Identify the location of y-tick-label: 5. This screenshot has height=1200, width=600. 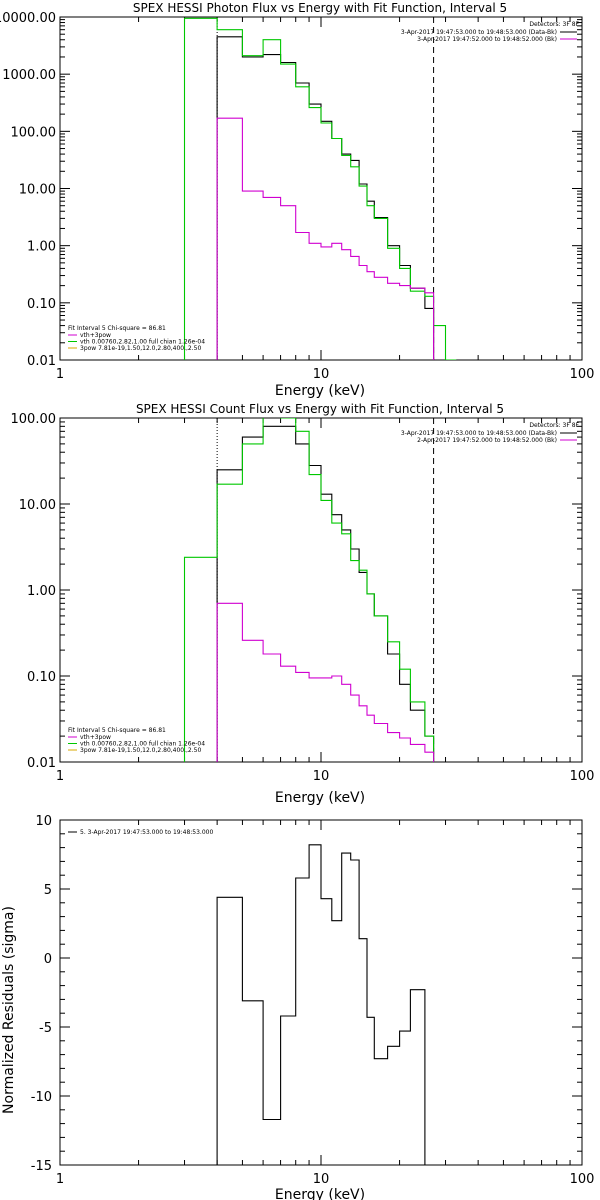
(48, 890).